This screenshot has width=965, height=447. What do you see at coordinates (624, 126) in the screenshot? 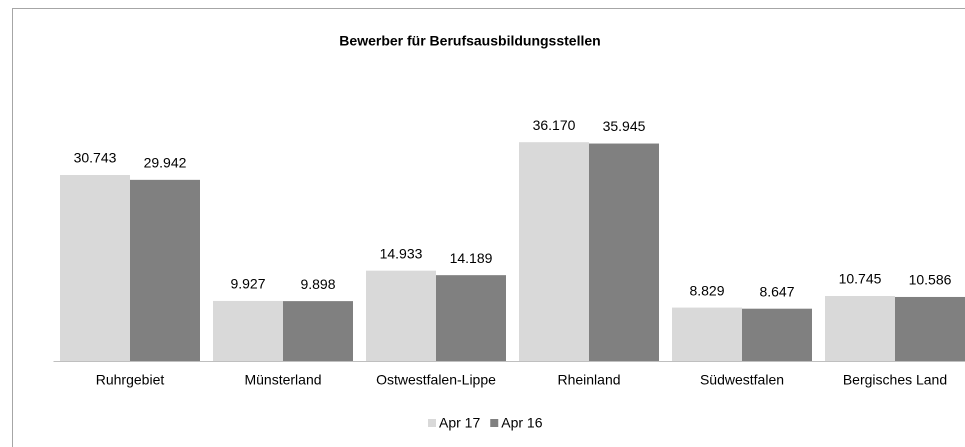
I see `data-label: 35.945` at bounding box center [624, 126].